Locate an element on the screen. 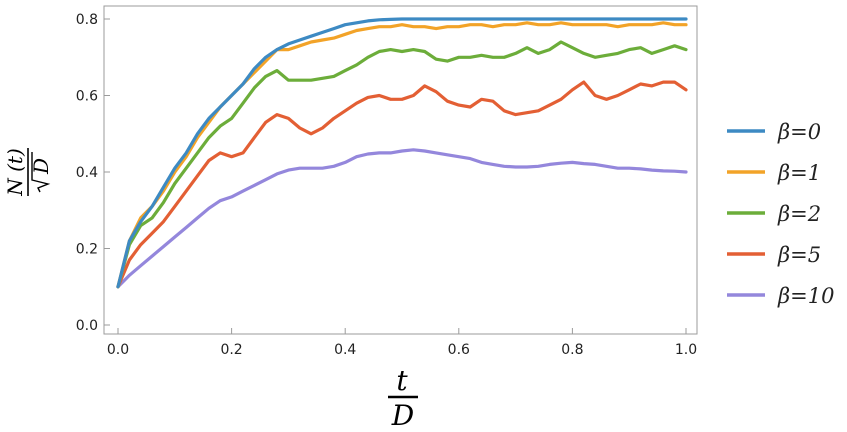 The image size is (847, 432). y-axis-label: N (t) D is located at coordinates (28, 172).